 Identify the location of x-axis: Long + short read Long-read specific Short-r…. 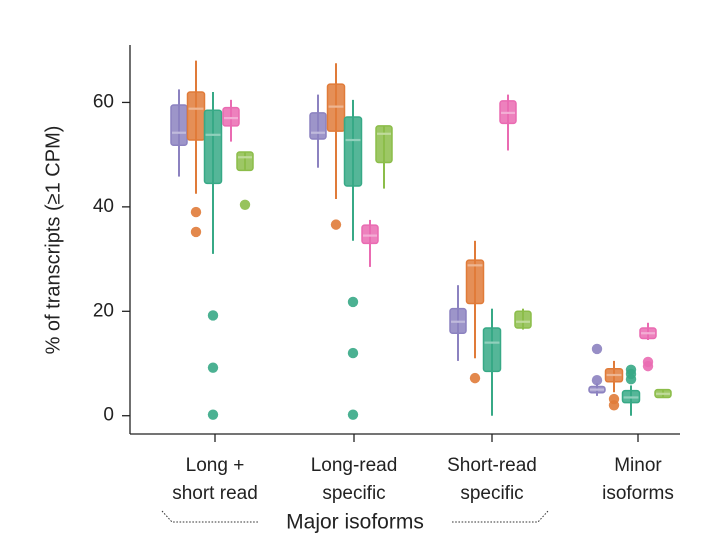
(405, 468).